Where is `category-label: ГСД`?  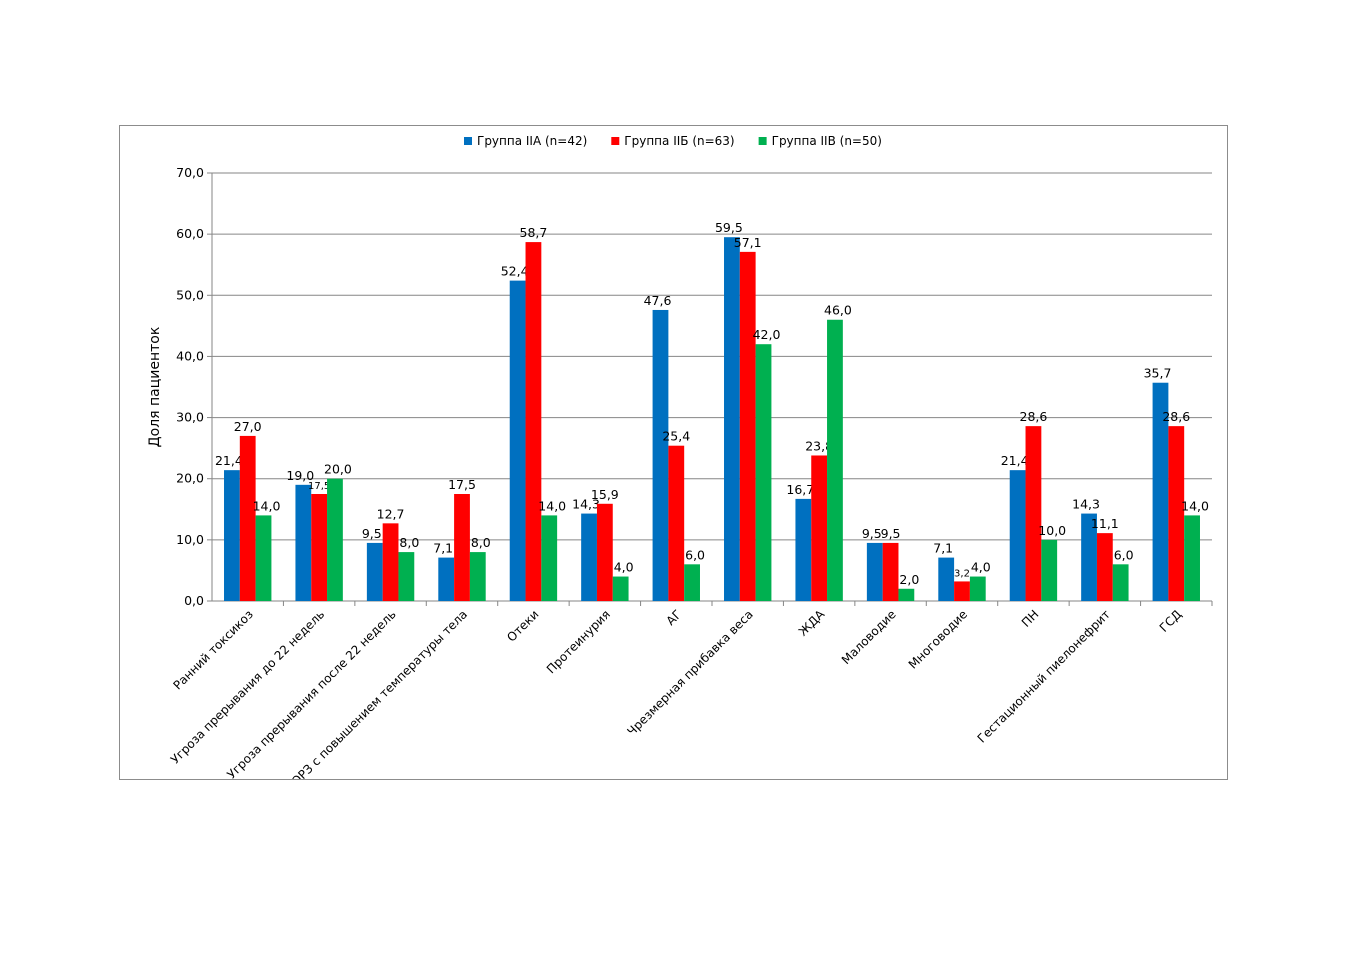
category-label: ГСД is located at coordinates (1171, 621).